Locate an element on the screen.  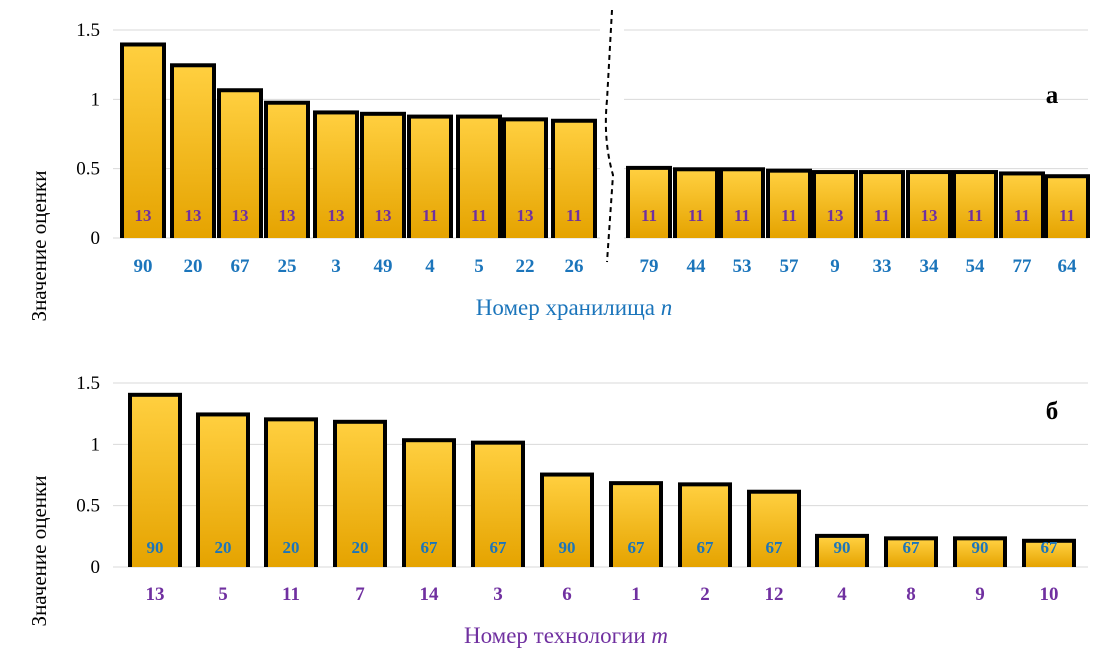
x-category-label: 33 is located at coordinates (882, 266).